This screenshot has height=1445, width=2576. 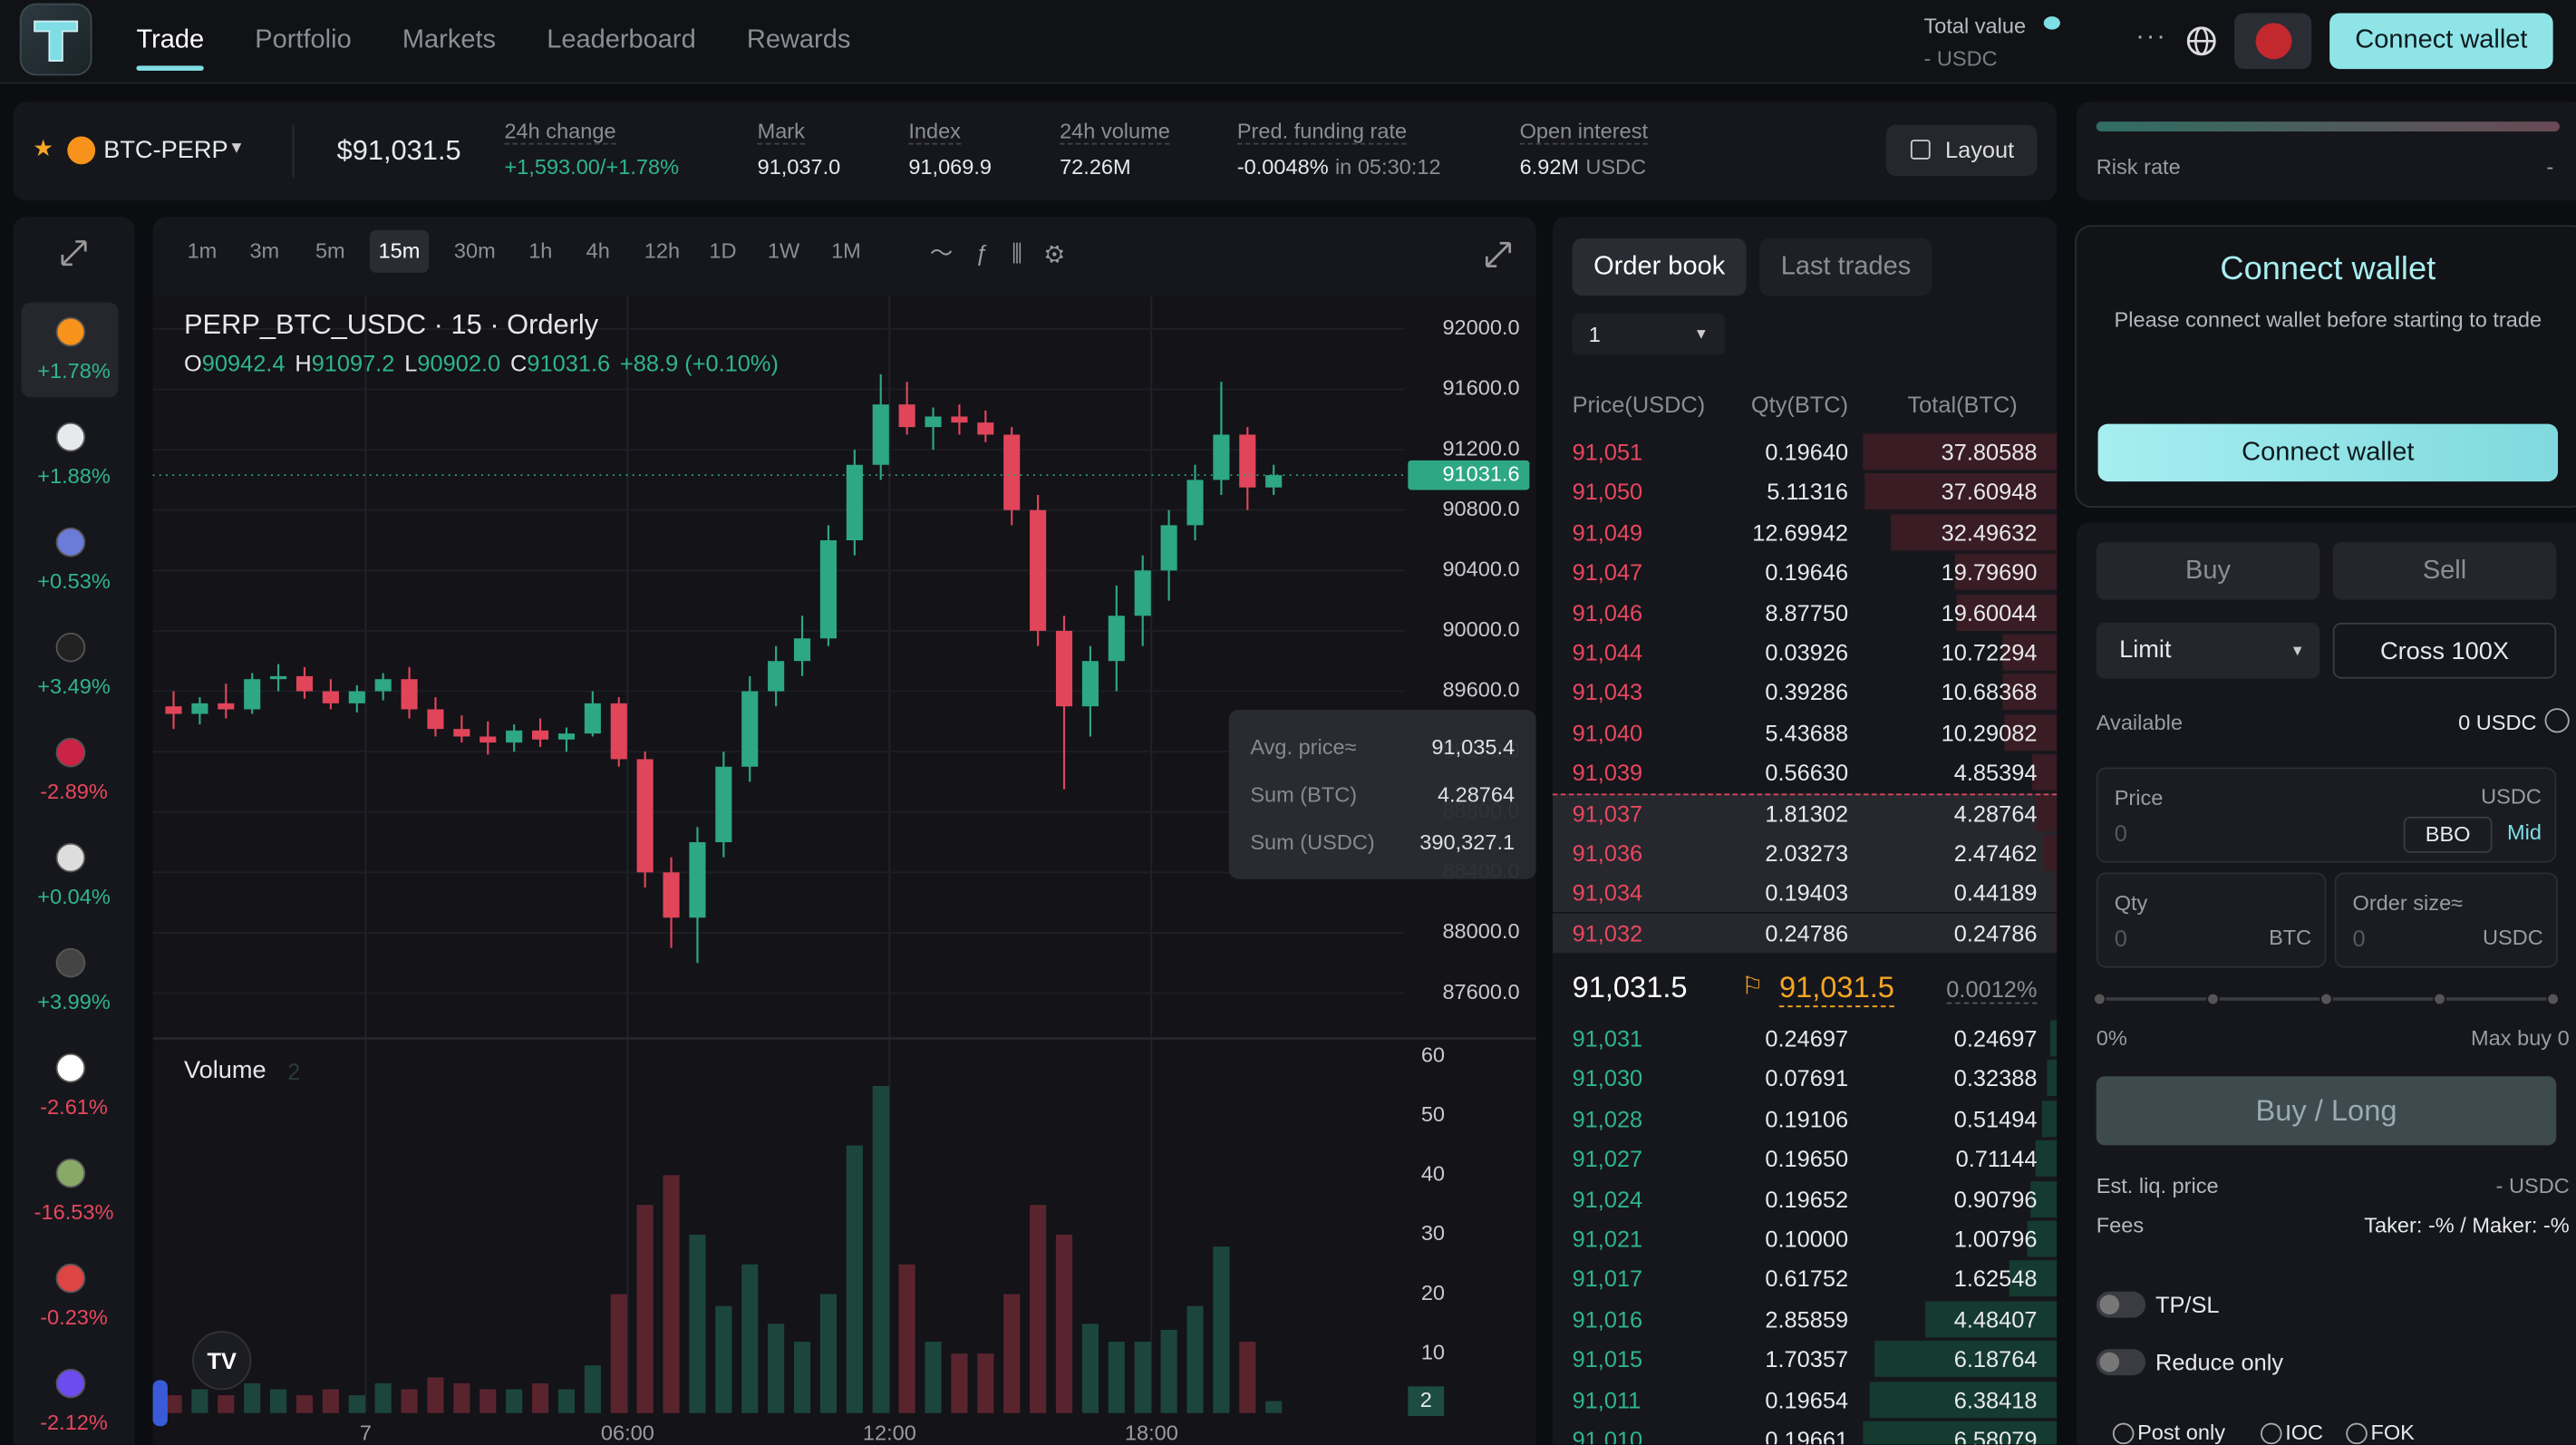 I want to click on book-price: 91,046, so click(x=1607, y=612).